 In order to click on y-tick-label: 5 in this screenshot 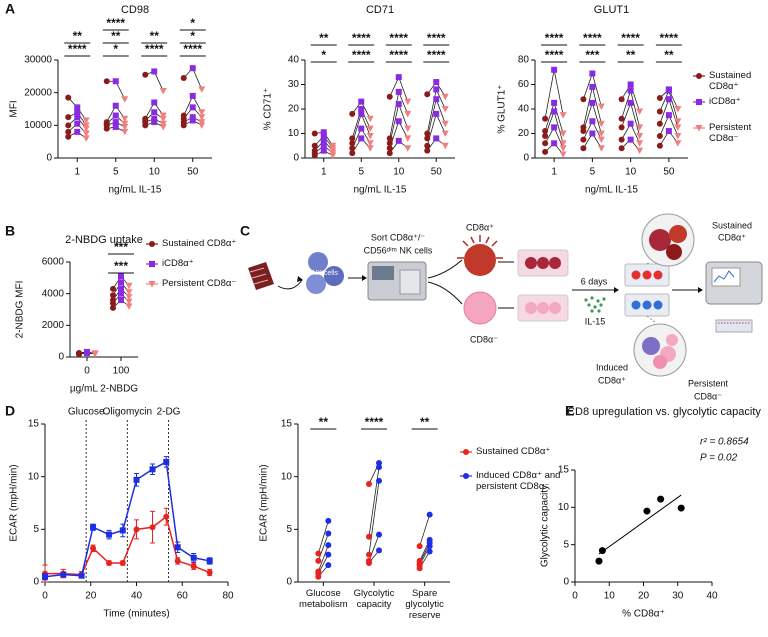, I will do `click(36, 529)`.